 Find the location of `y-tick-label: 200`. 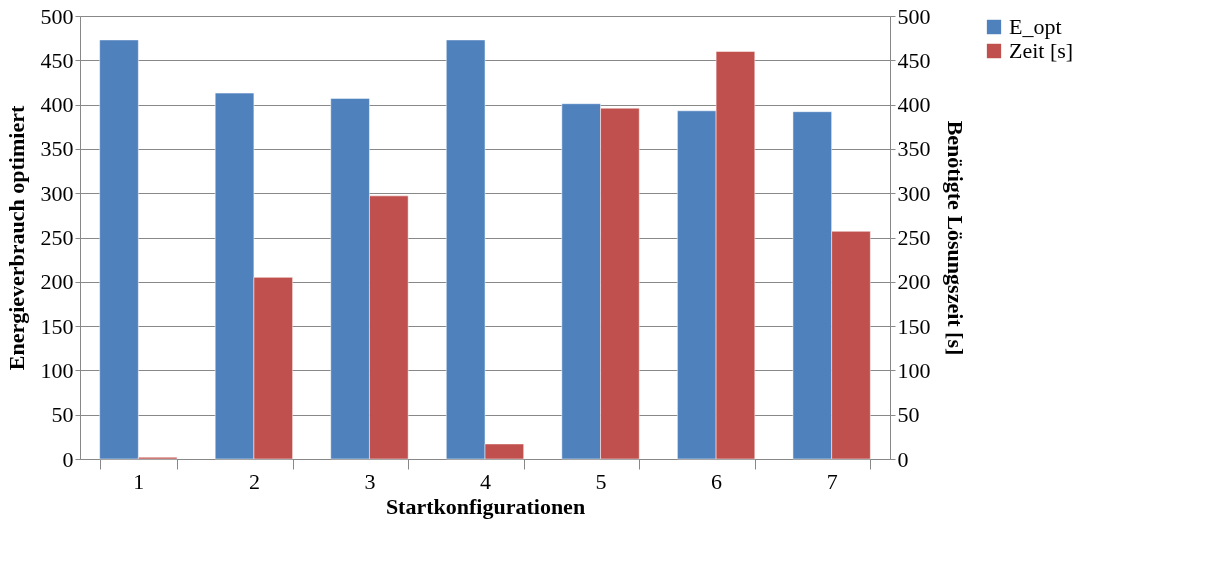

y-tick-label: 200 is located at coordinates (57, 282).